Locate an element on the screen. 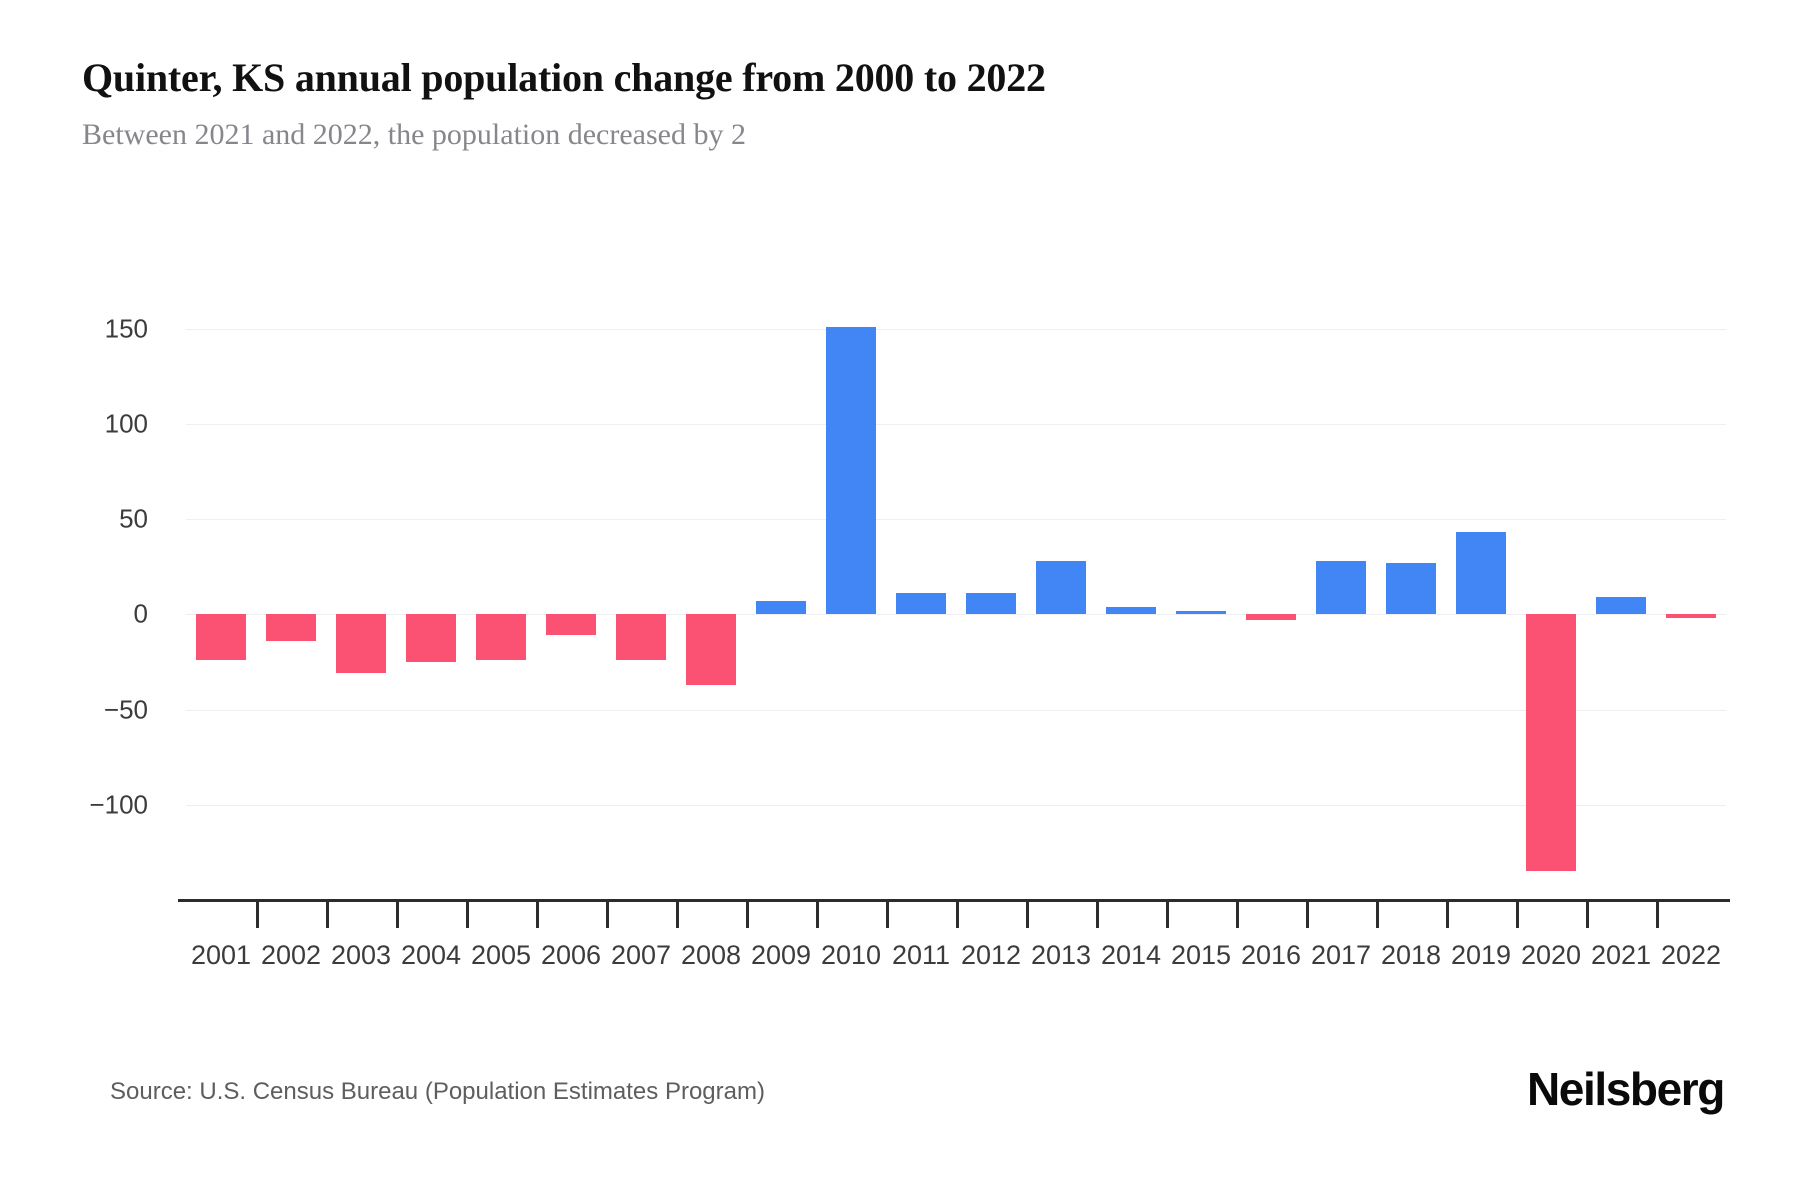 This screenshot has width=1800, height=1200. bar-2004 is located at coordinates (431, 638).